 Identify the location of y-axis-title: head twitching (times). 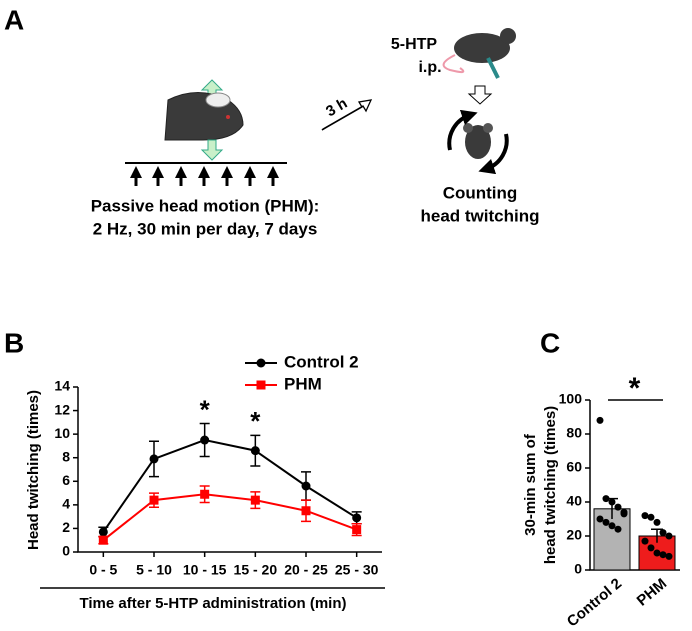
(550, 485).